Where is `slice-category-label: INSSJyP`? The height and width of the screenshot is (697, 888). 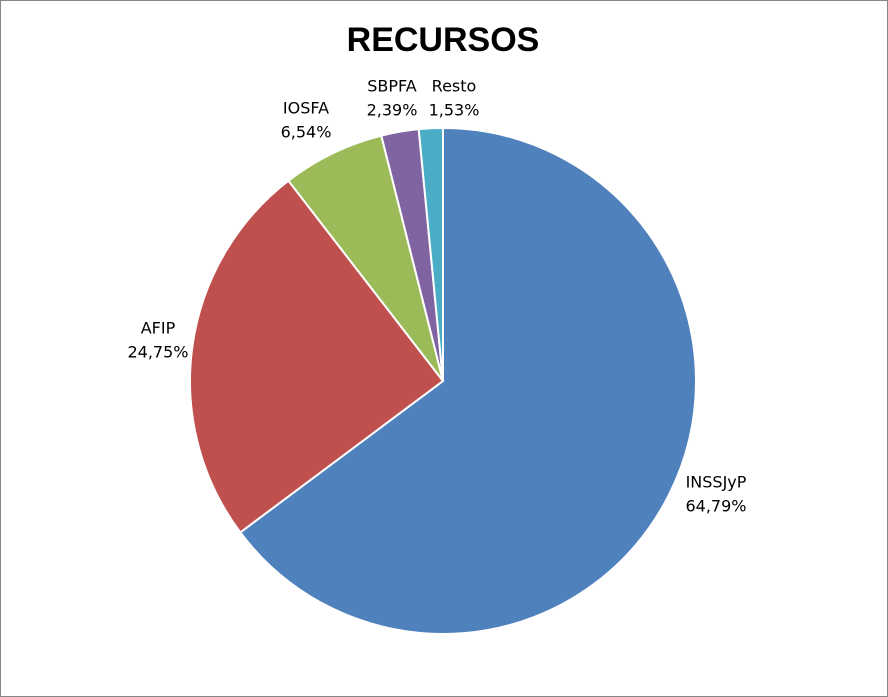
slice-category-label: INSSJyP is located at coordinates (716, 482).